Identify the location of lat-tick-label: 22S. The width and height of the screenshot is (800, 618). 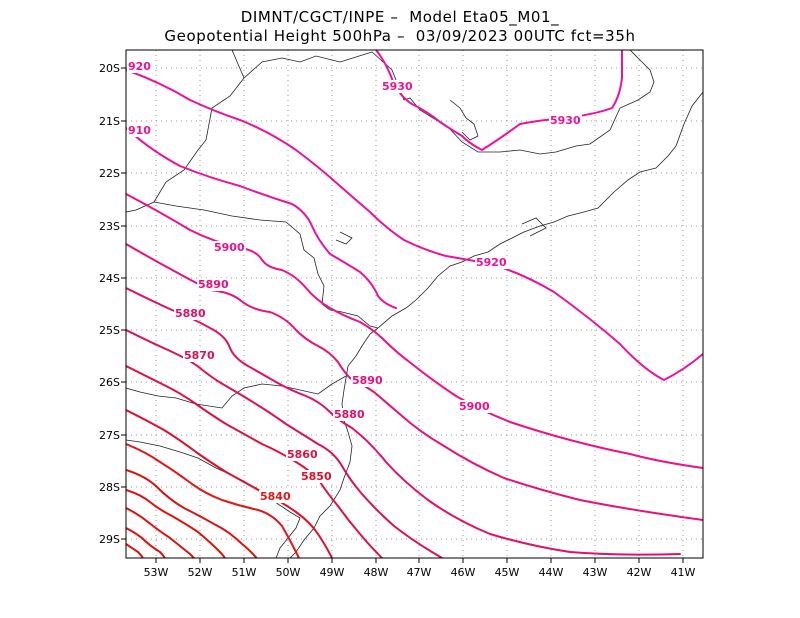
(109, 173).